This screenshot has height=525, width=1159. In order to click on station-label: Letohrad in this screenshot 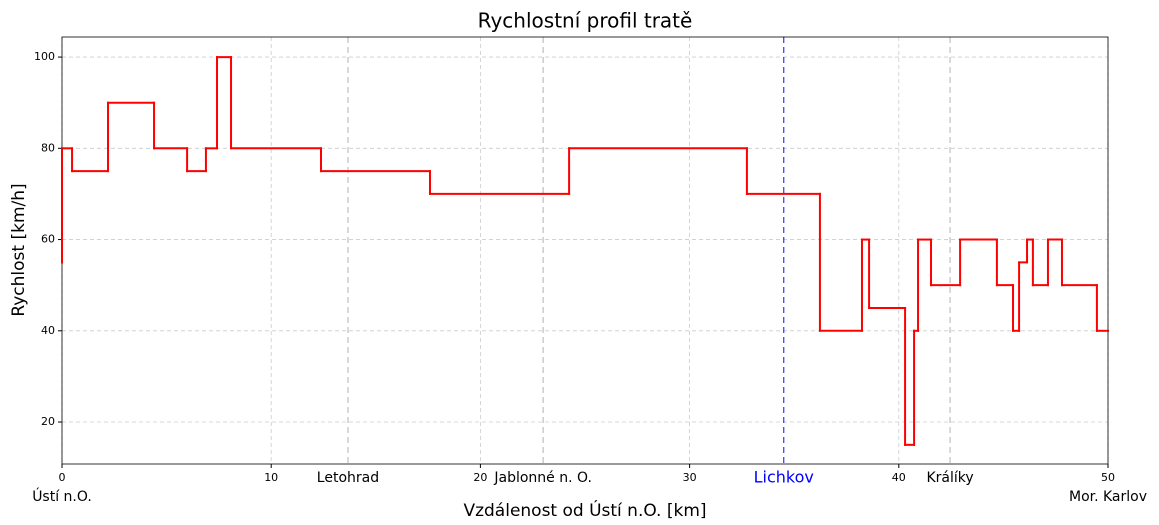, I will do `click(348, 478)`.